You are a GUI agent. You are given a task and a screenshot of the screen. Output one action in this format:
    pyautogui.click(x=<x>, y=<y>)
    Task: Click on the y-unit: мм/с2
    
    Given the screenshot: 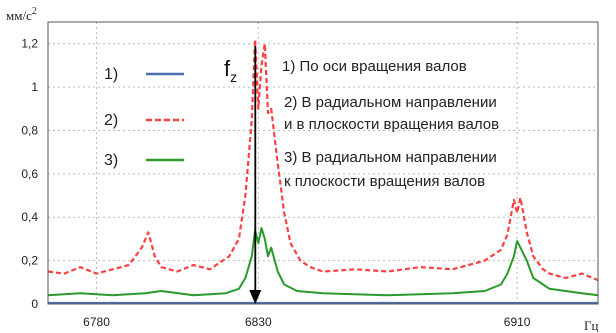 What is the action you would take?
    pyautogui.click(x=21, y=14)
    